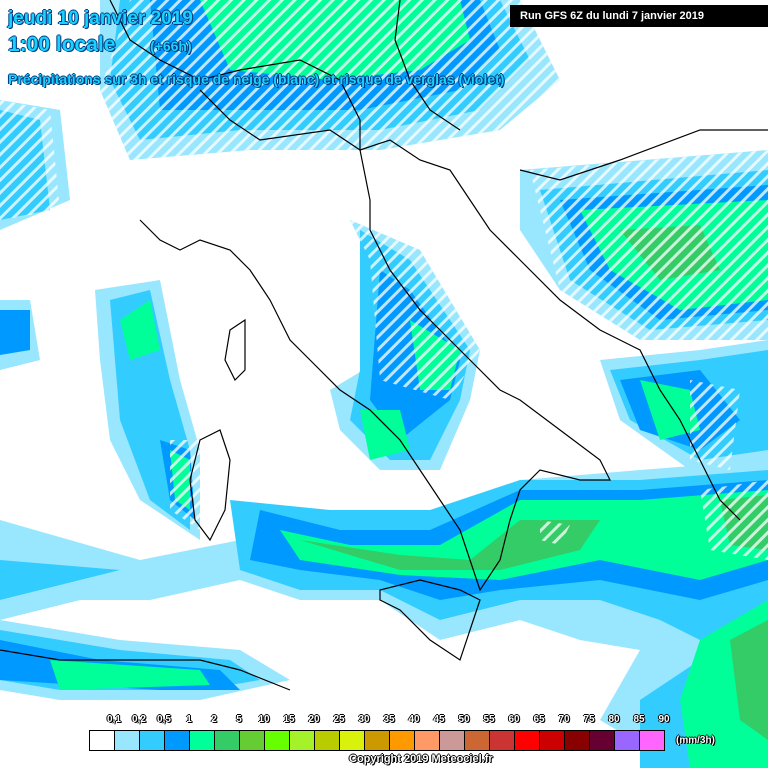 The height and width of the screenshot is (768, 768). Describe the element at coordinates (189, 719) in the screenshot. I see `legend-label: 1` at that location.